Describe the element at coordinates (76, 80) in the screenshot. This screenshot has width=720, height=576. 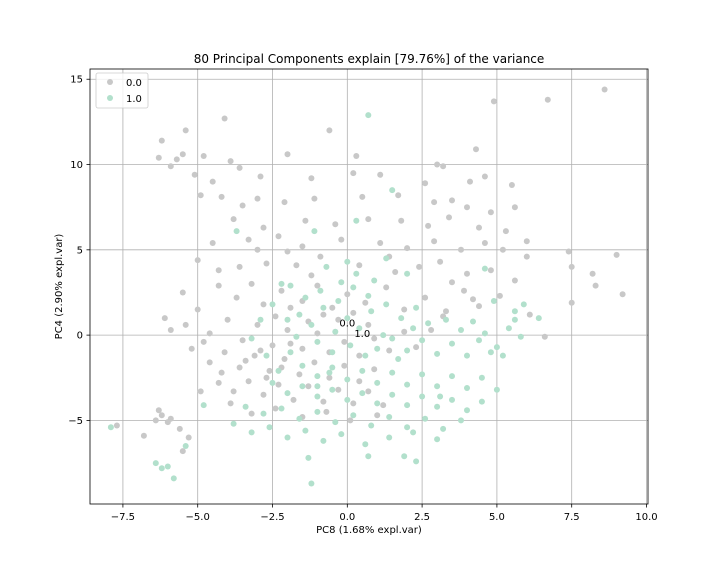
I see `y-tick-label: 15` at that location.